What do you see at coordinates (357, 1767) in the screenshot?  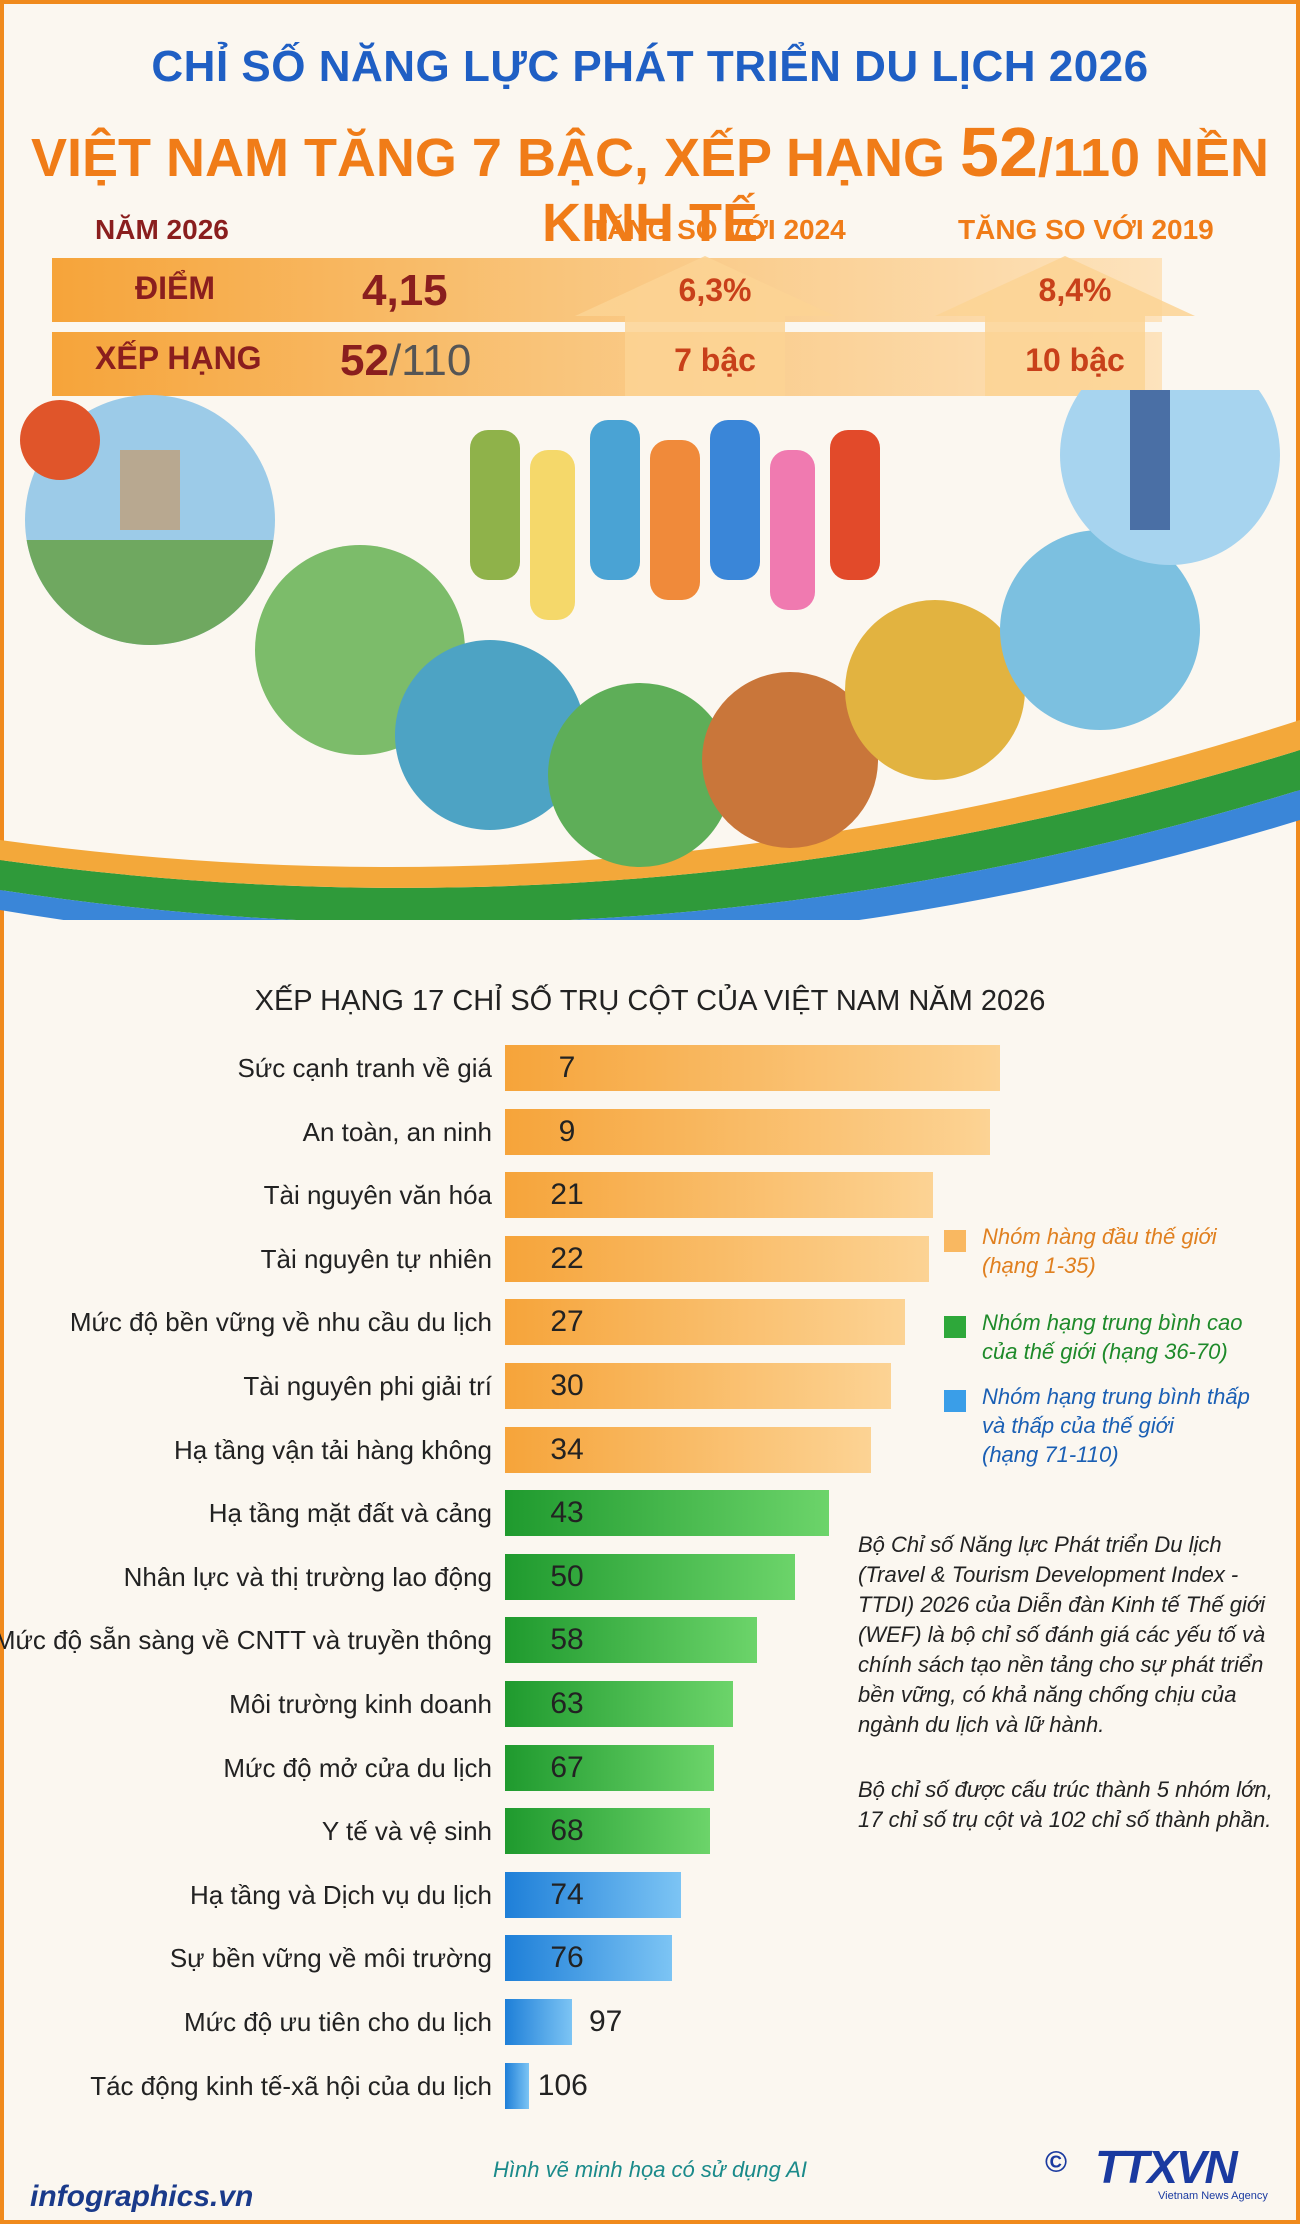 I see `pillar-label: Mức độ mở cửa du lịch` at bounding box center [357, 1767].